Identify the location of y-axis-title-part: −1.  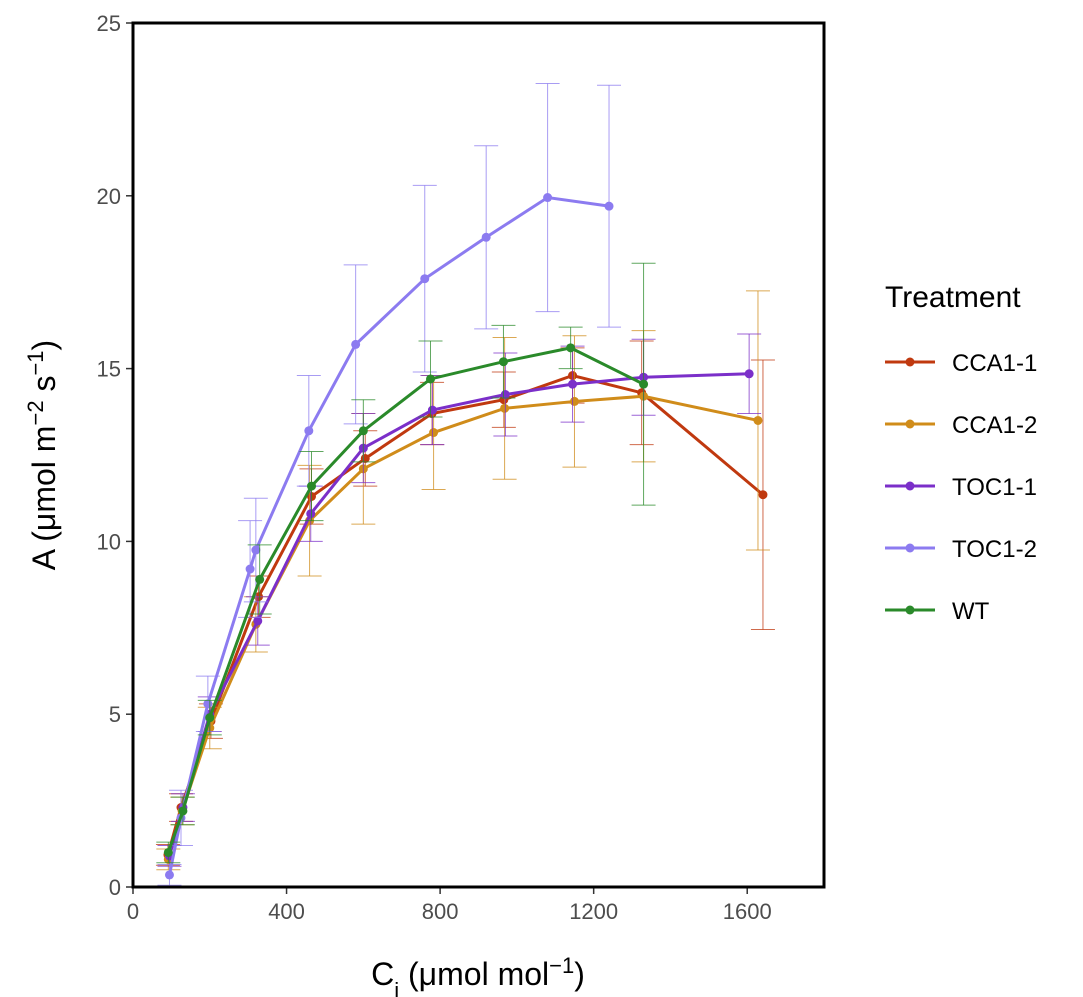
(35, 362).